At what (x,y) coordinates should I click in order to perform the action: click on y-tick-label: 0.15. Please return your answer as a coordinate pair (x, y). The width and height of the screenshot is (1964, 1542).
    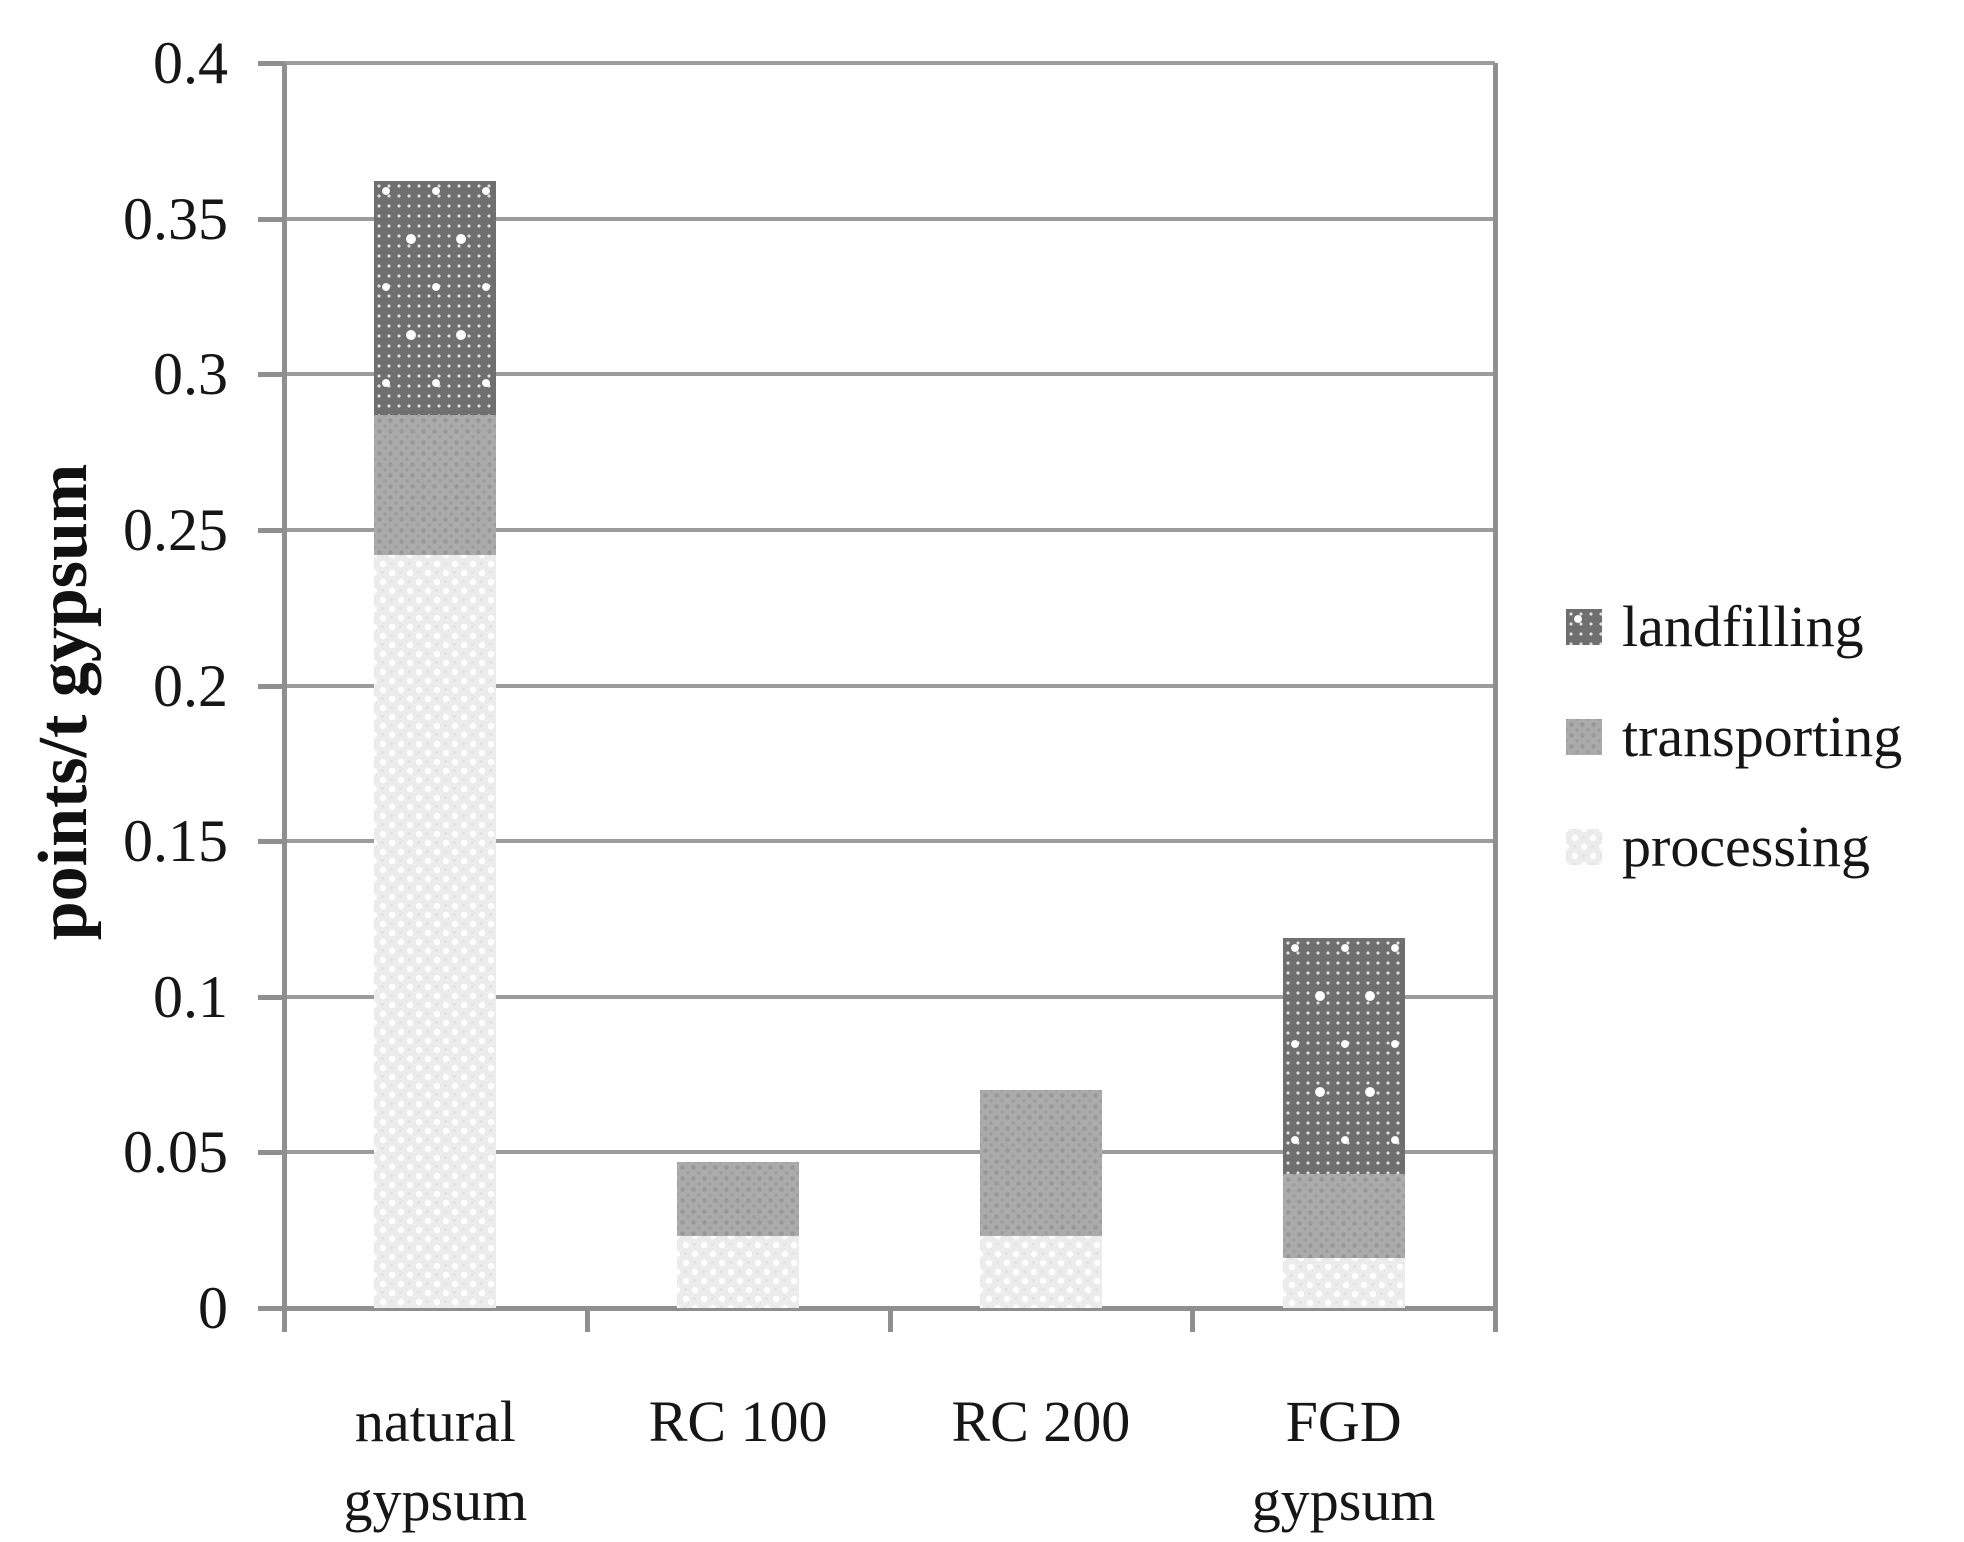
    Looking at the image, I should click on (175, 841).